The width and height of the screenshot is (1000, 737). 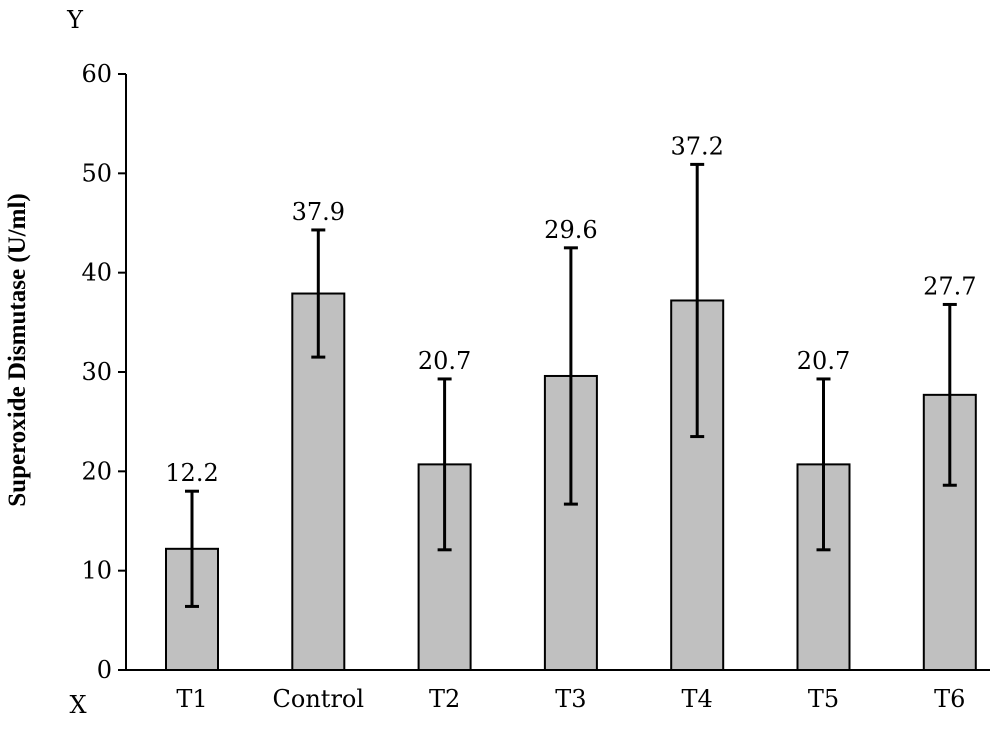 I want to click on y-axis-title: Superoxide Dismutase (U/ml), so click(x=17, y=349).